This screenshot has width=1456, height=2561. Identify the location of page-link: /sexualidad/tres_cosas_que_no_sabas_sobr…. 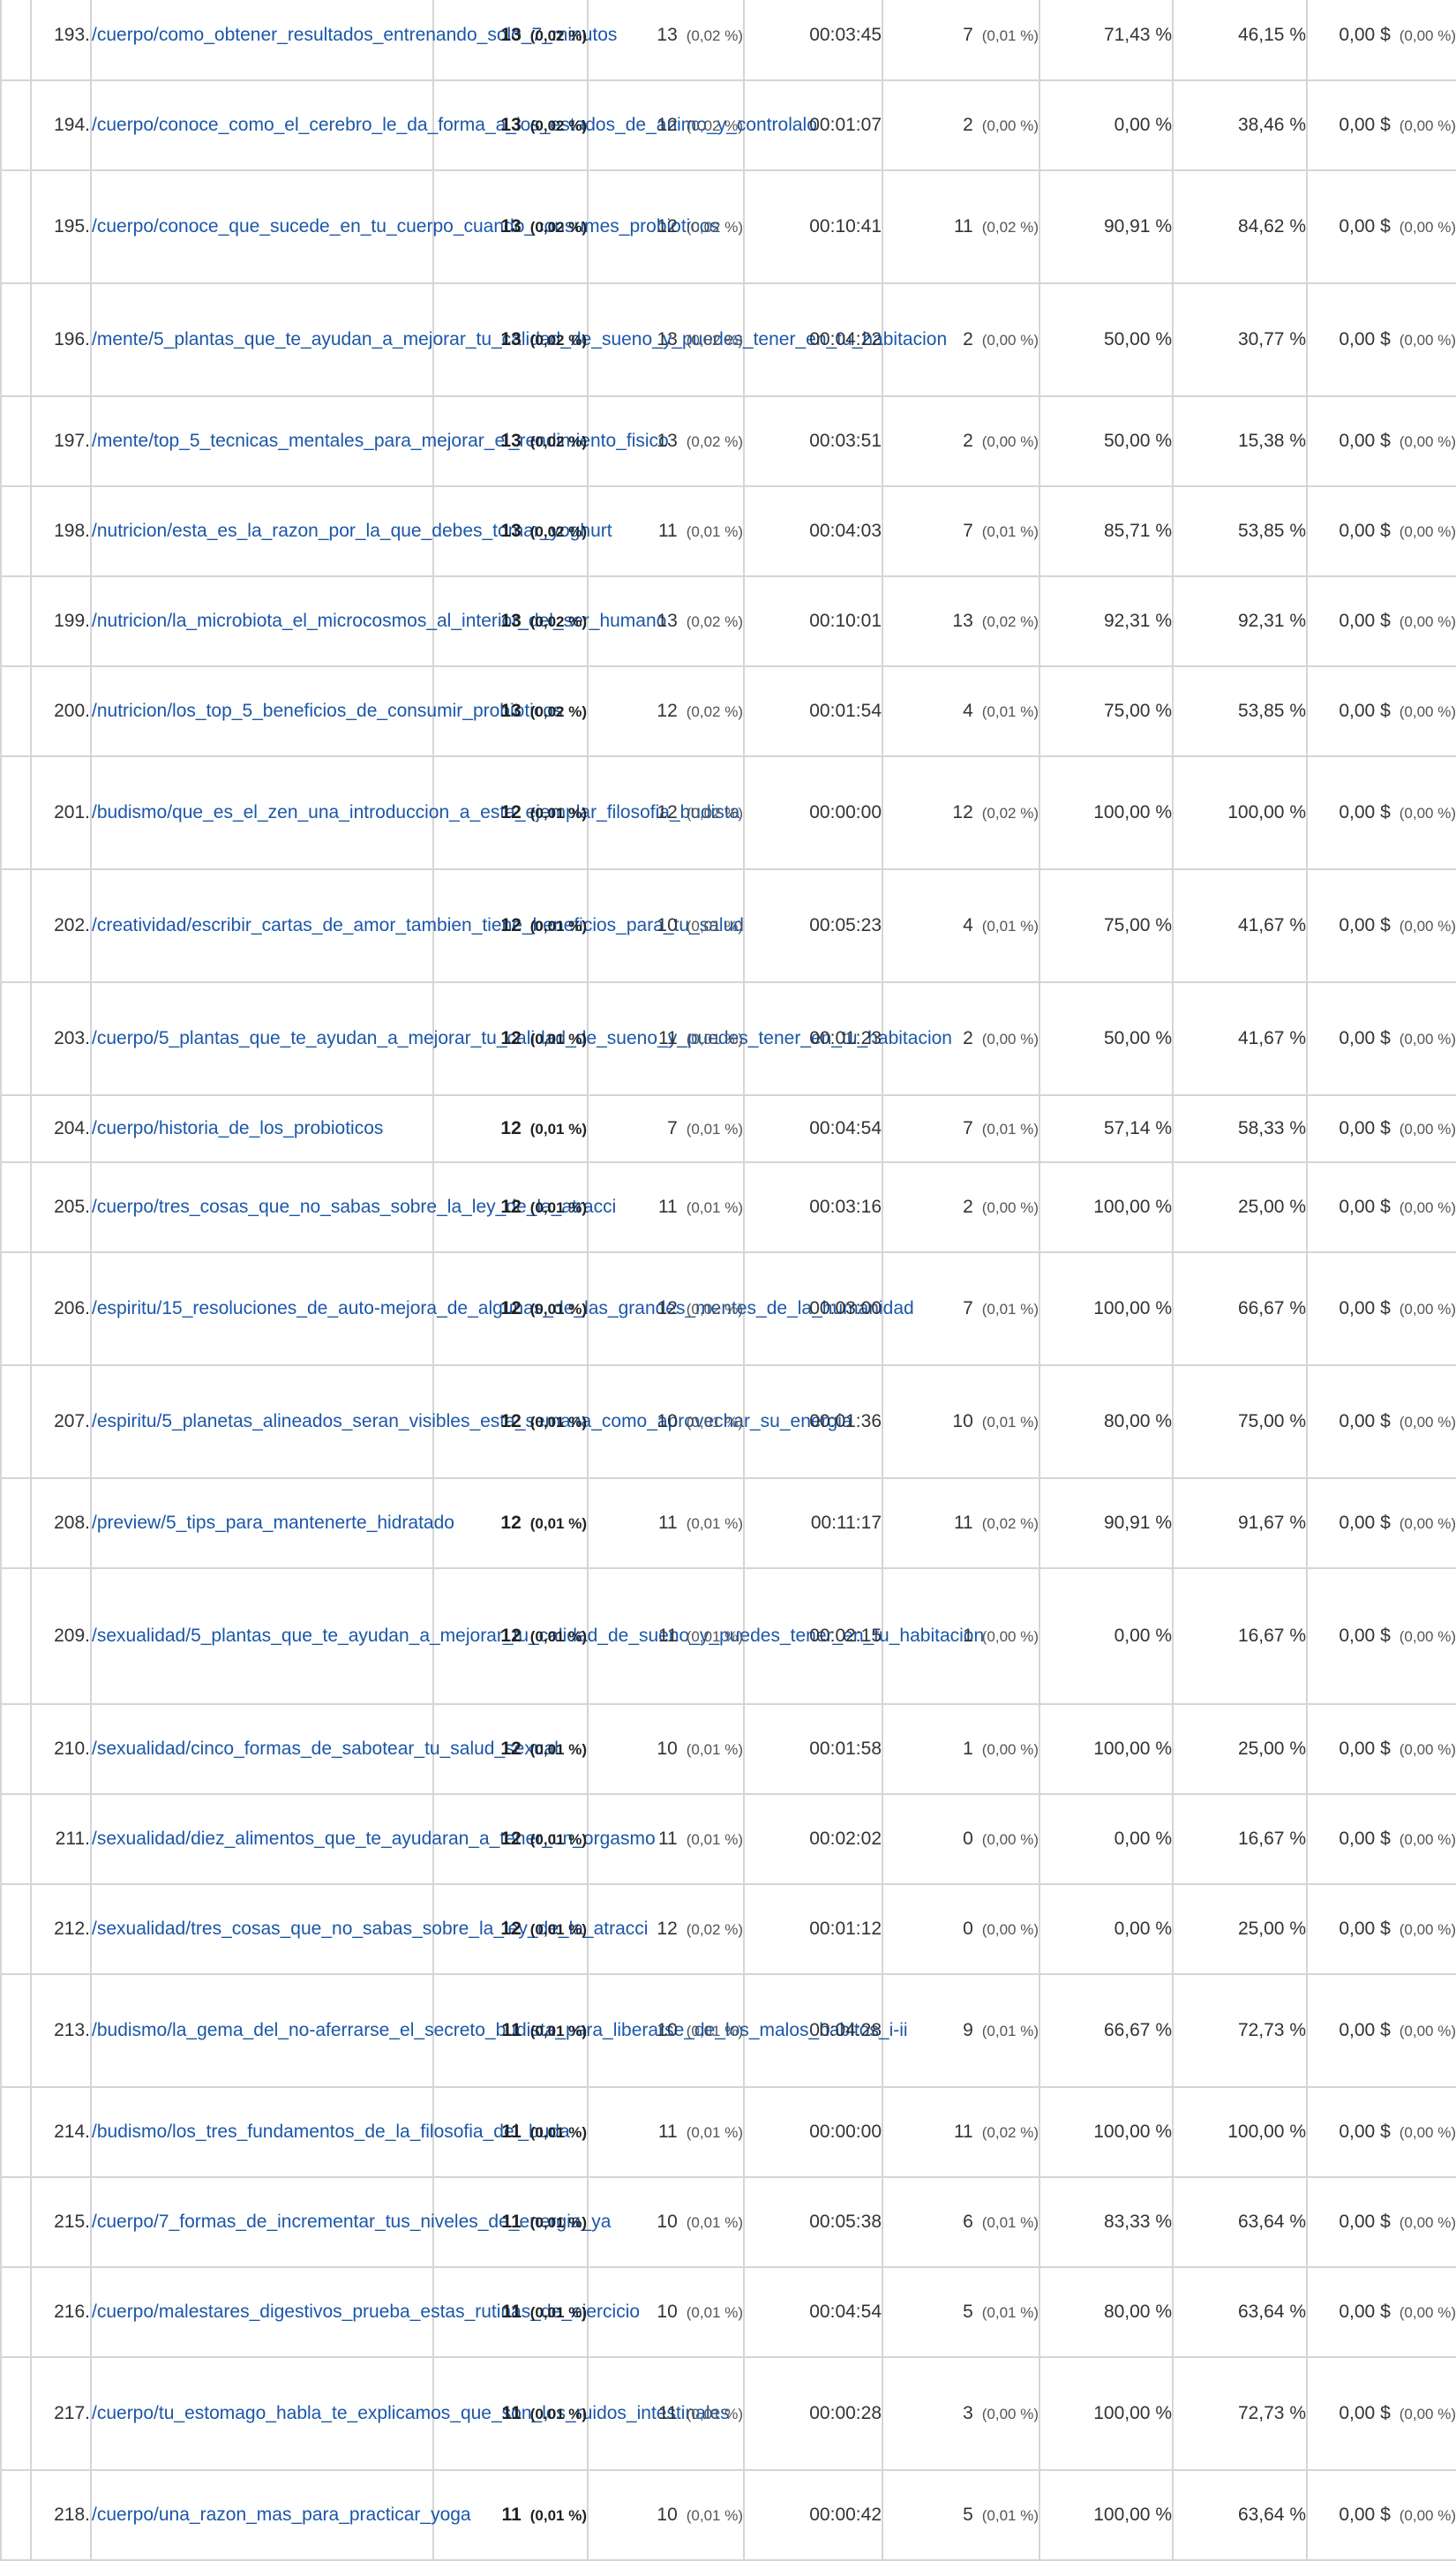
(370, 1929).